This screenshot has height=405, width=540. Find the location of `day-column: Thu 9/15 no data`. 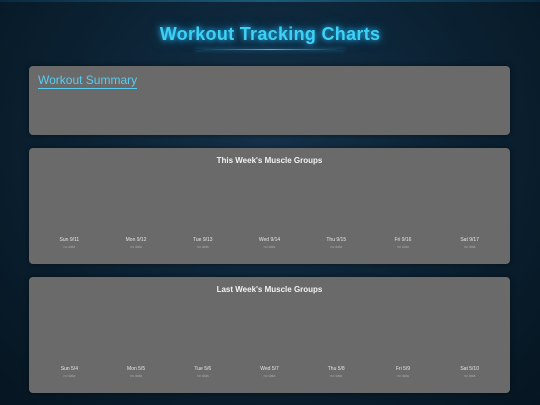

day-column: Thu 9/15 no data is located at coordinates (336, 243).